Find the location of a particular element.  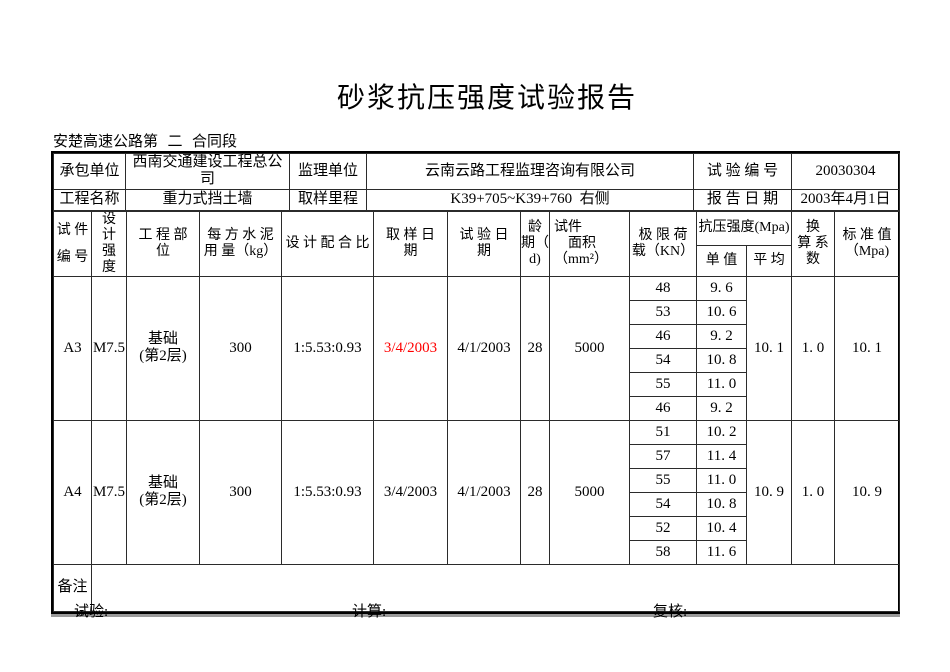

mileage-label: 取样里程 is located at coordinates (328, 199).